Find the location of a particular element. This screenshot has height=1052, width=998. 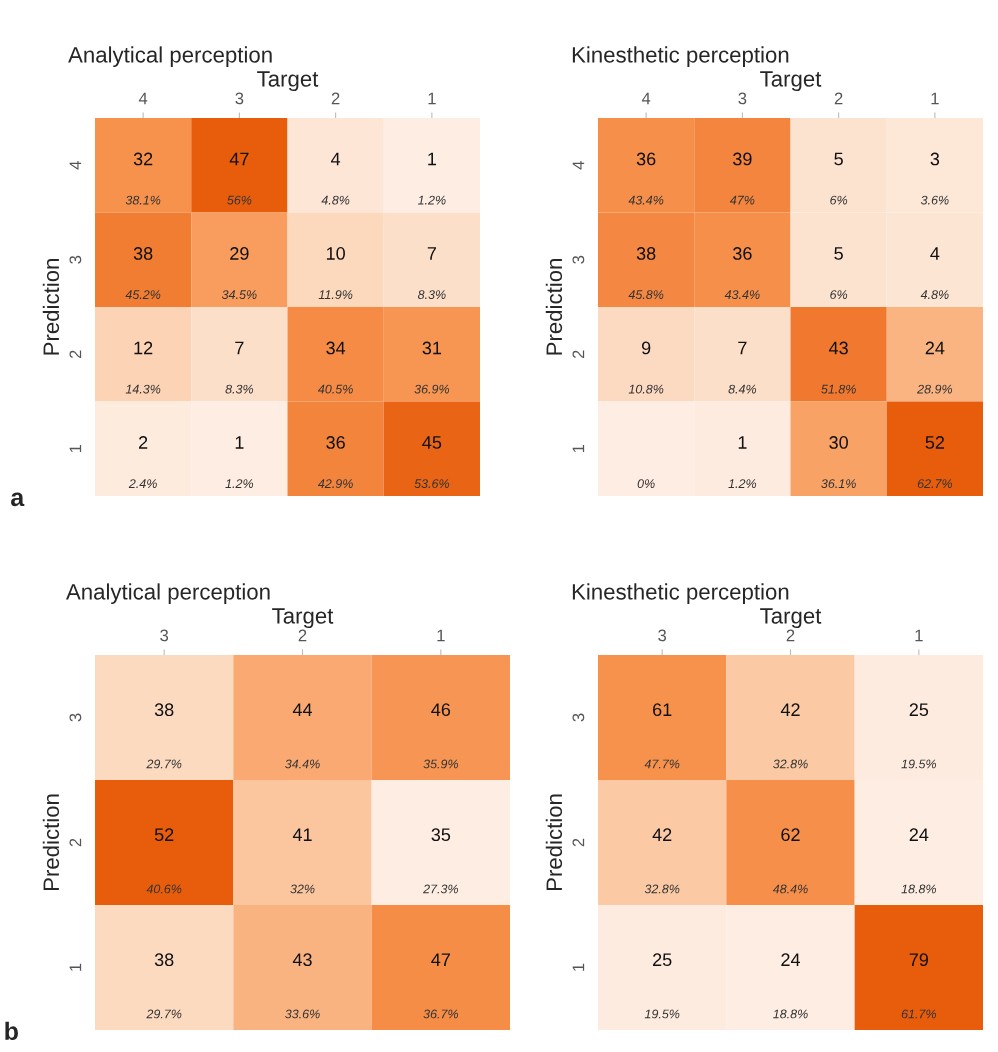

annotation: 53.6% is located at coordinates (432, 484).